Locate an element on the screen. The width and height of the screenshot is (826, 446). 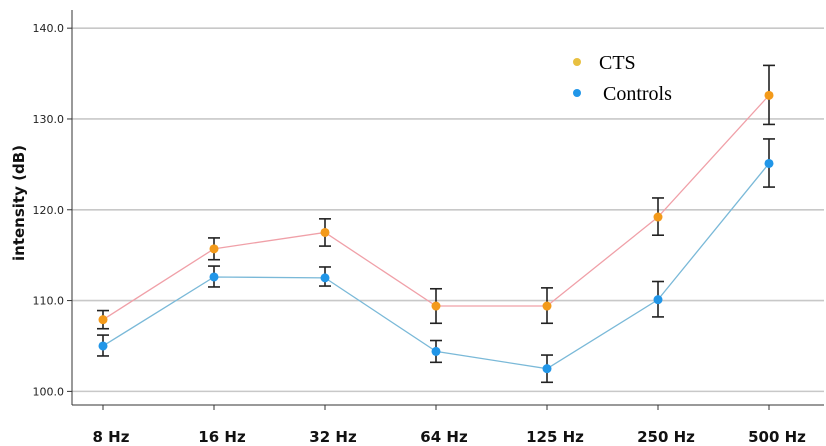
y-tick-label-4: 140.0 is located at coordinates (49, 28).